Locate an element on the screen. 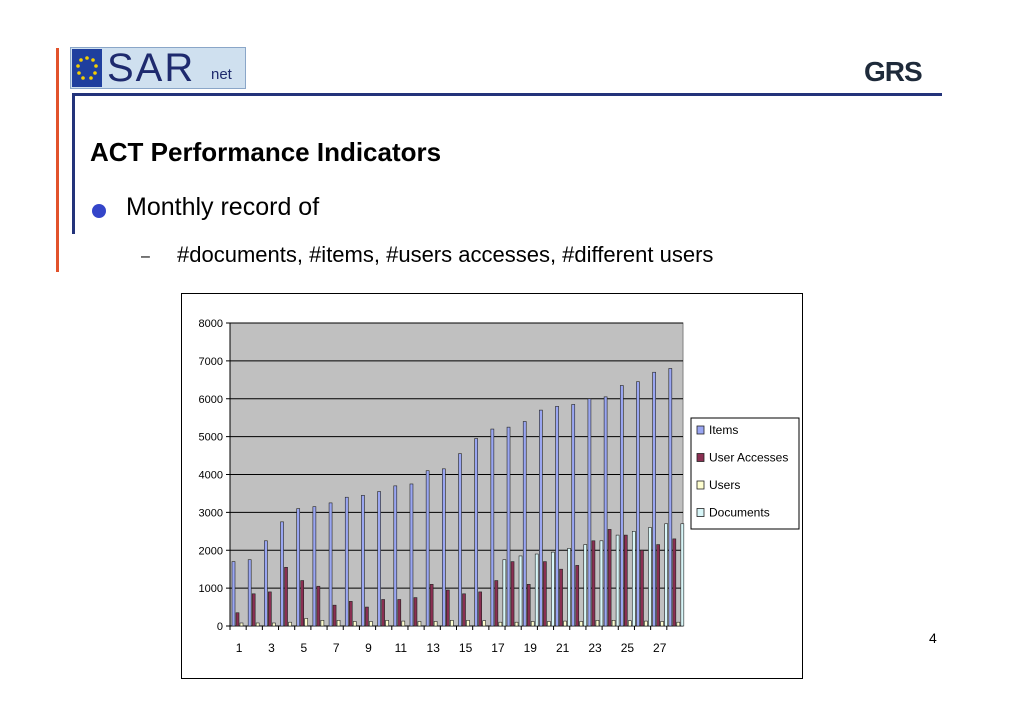 The width and height of the screenshot is (1023, 708). x-tick-label: 27 is located at coordinates (660, 648).